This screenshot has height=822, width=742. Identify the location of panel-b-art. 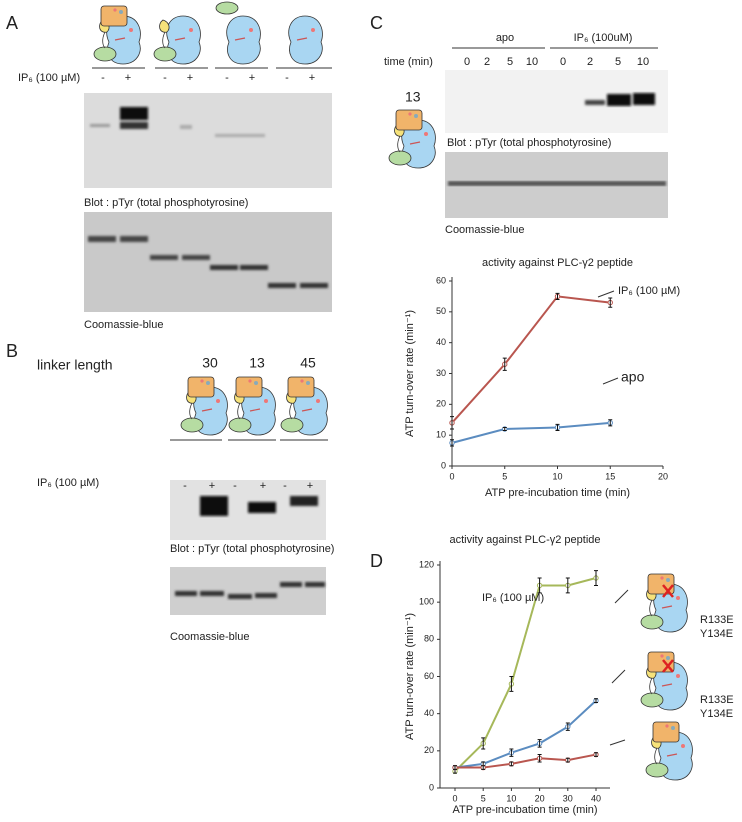
(249, 496).